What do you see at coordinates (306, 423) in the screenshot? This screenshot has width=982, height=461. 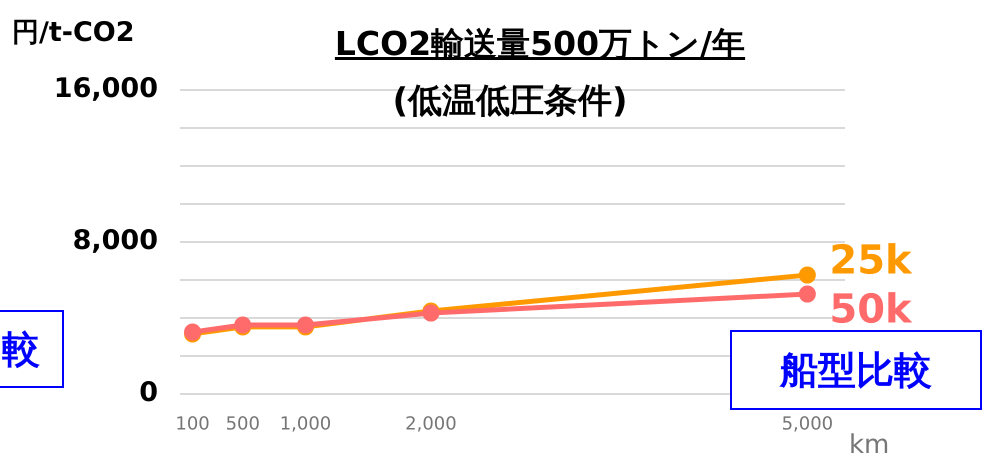 I see `x-tick-label: 1,000` at bounding box center [306, 423].